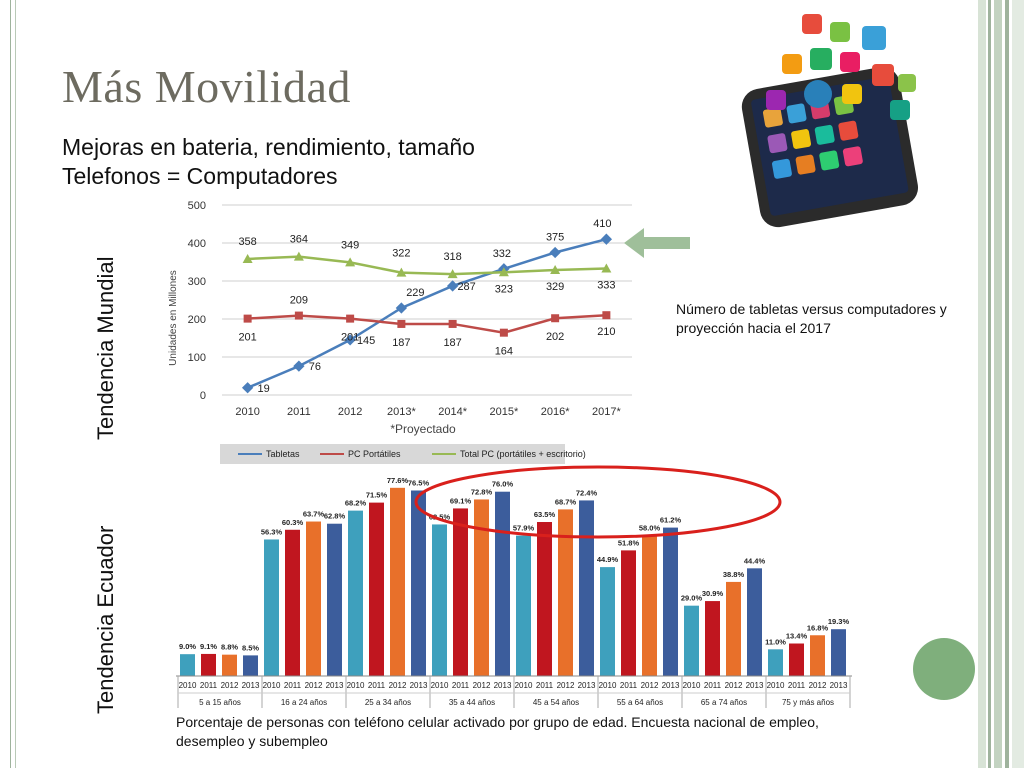 The width and height of the screenshot is (1024, 768). Describe the element at coordinates (555, 287) in the screenshot. I see `data-label: 329` at that location.